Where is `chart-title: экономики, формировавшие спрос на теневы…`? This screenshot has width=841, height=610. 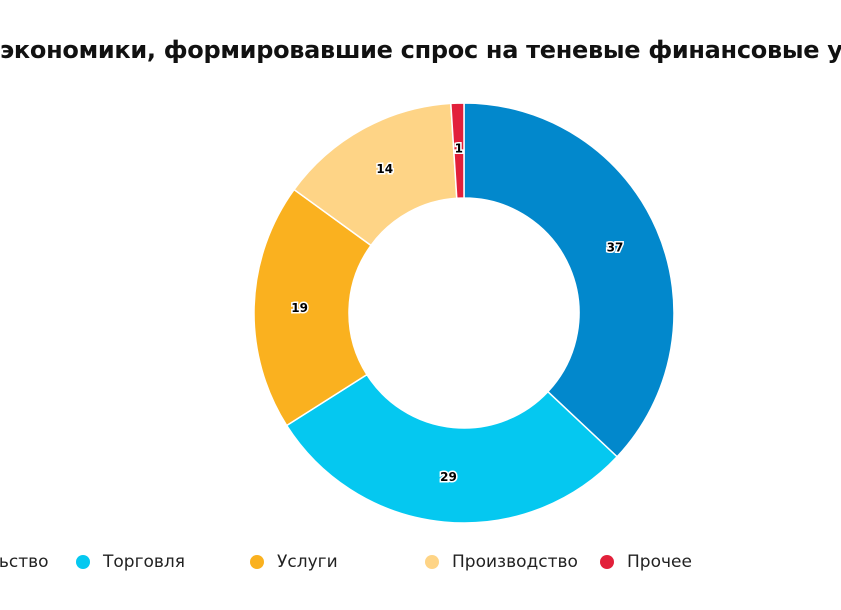 chart-title: экономики, формировавшие спрос на теневы… is located at coordinates (420, 50).